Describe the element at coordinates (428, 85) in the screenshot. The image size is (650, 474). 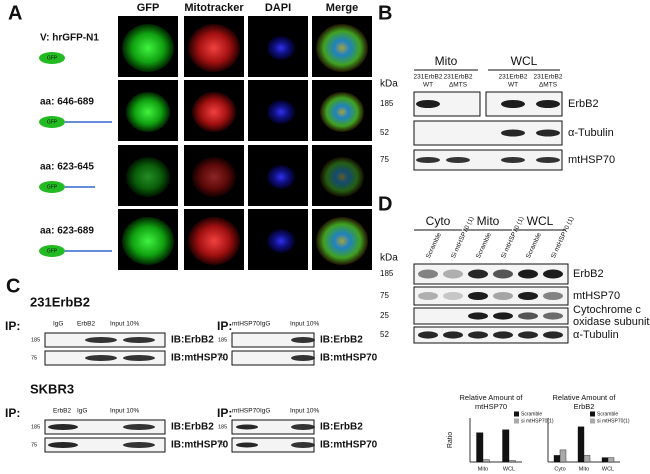
I see `lane-label: WT` at that location.